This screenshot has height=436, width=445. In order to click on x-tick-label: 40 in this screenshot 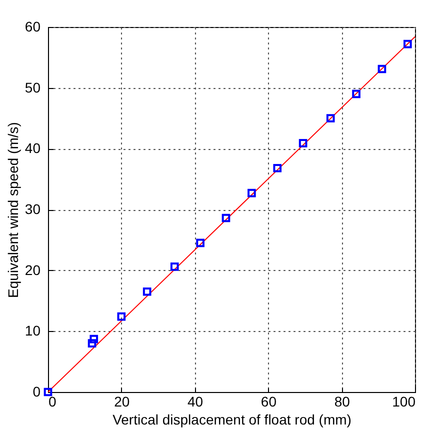, I will do `click(196, 402)`.